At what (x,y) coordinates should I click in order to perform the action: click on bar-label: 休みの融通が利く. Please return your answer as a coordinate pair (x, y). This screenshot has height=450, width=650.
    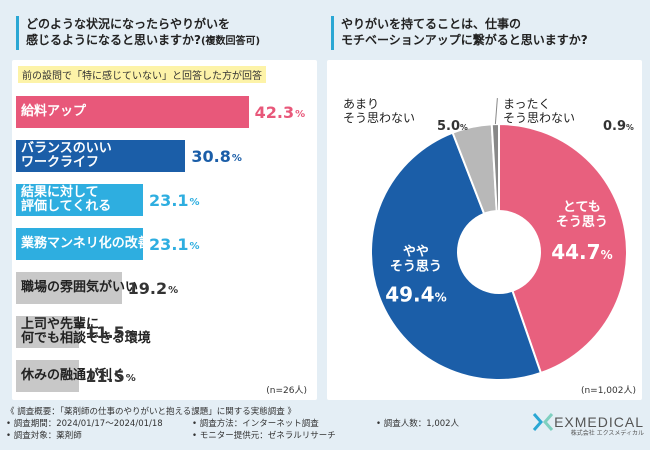
    Looking at the image, I should click on (73, 376).